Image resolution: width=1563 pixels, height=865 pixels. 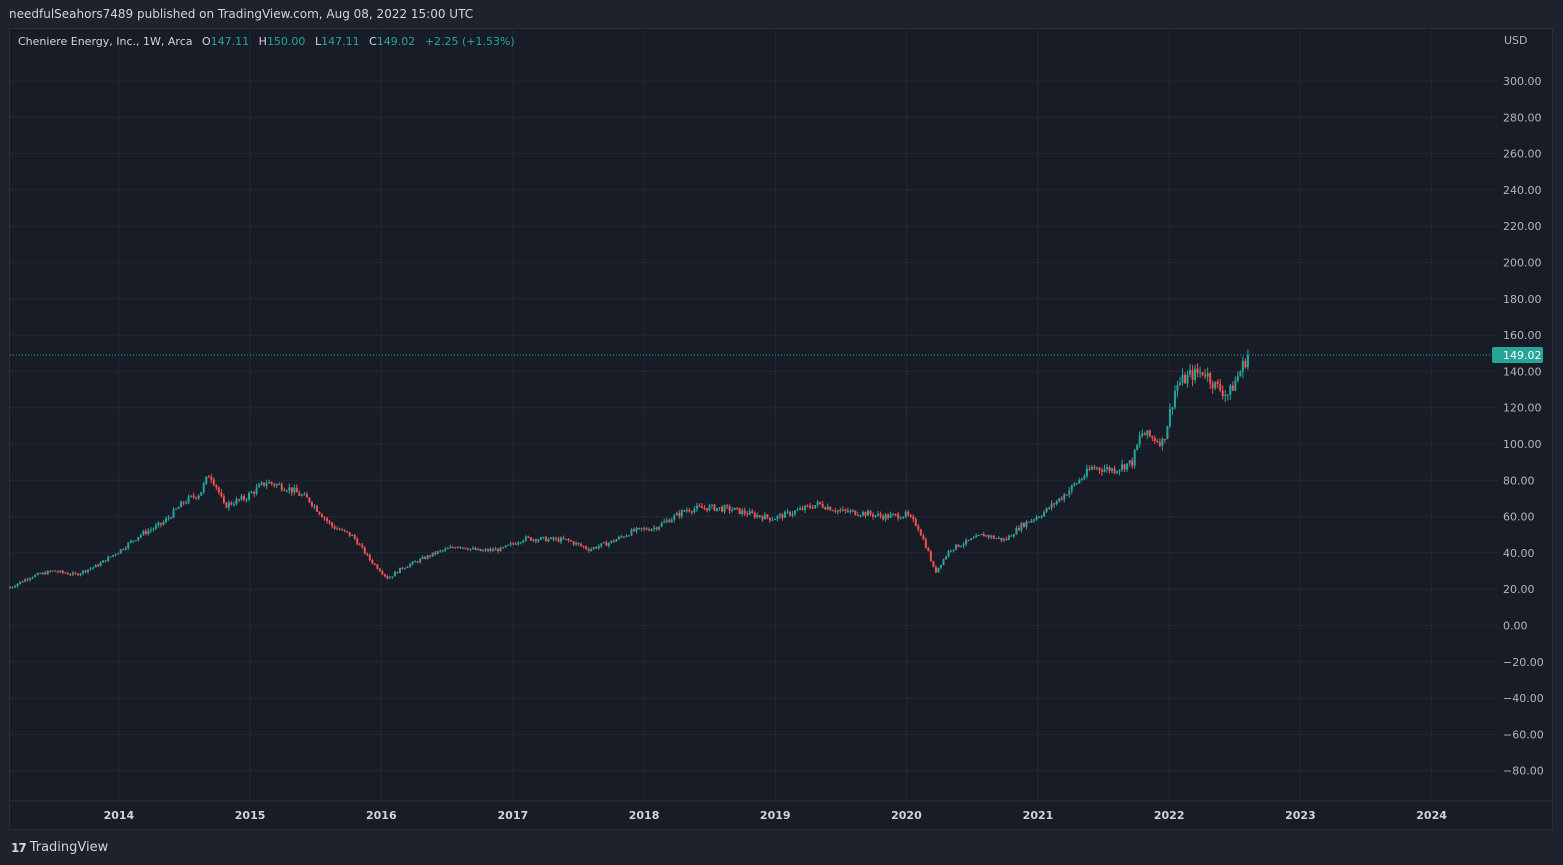 I want to click on currency-label: USD, so click(x=1516, y=40).